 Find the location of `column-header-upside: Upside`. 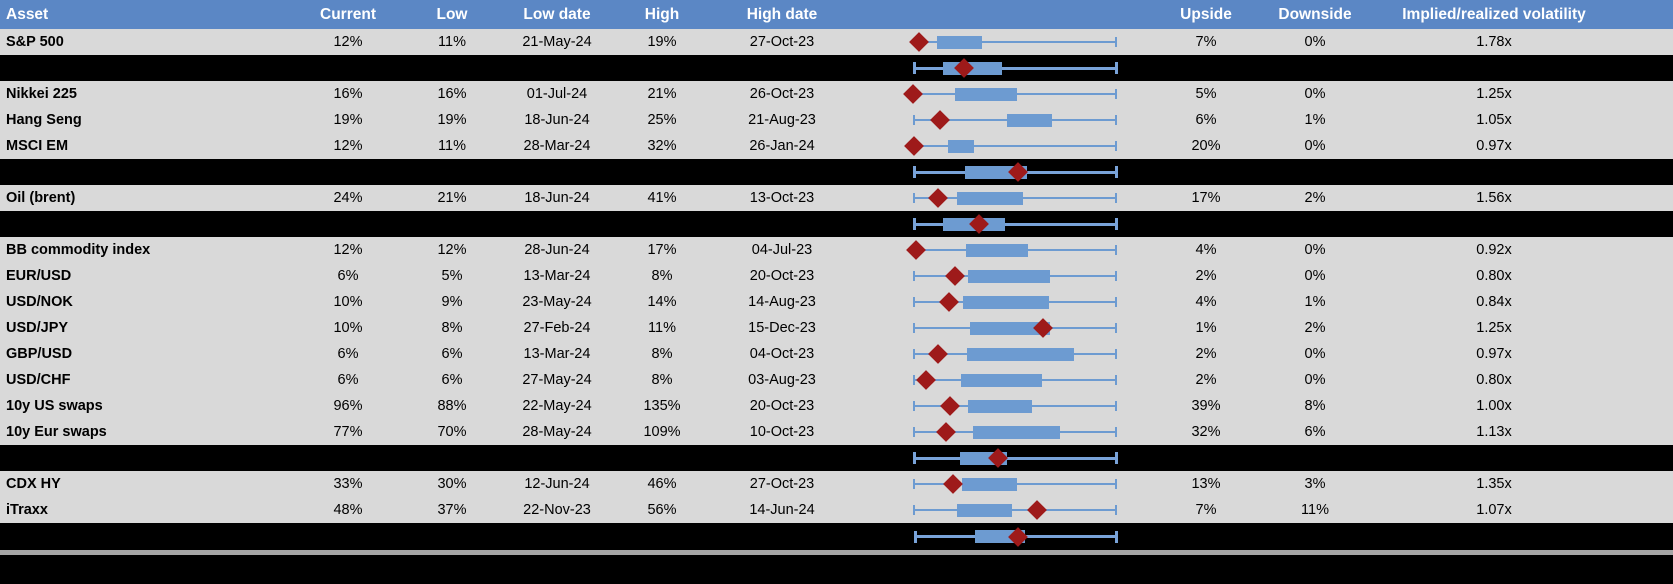

column-header-upside: Upside is located at coordinates (1206, 14).